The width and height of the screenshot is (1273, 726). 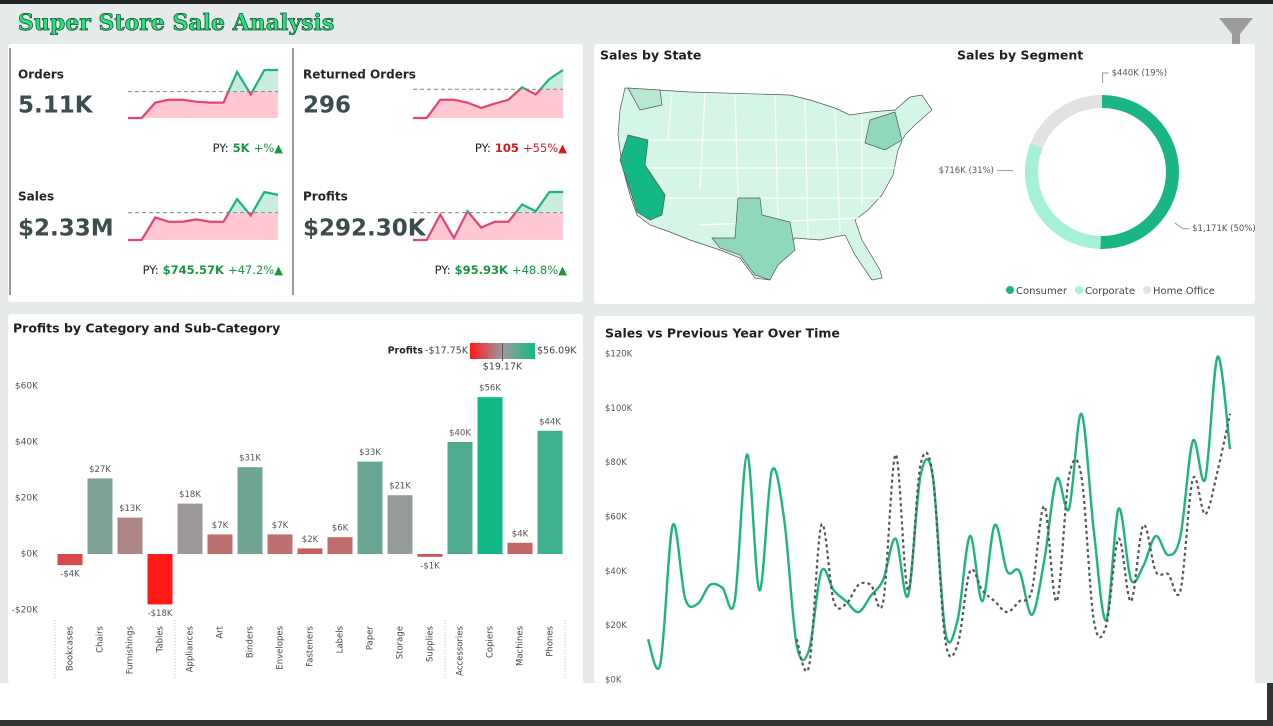 I want to click on filter-icon, so click(x=1236, y=34).